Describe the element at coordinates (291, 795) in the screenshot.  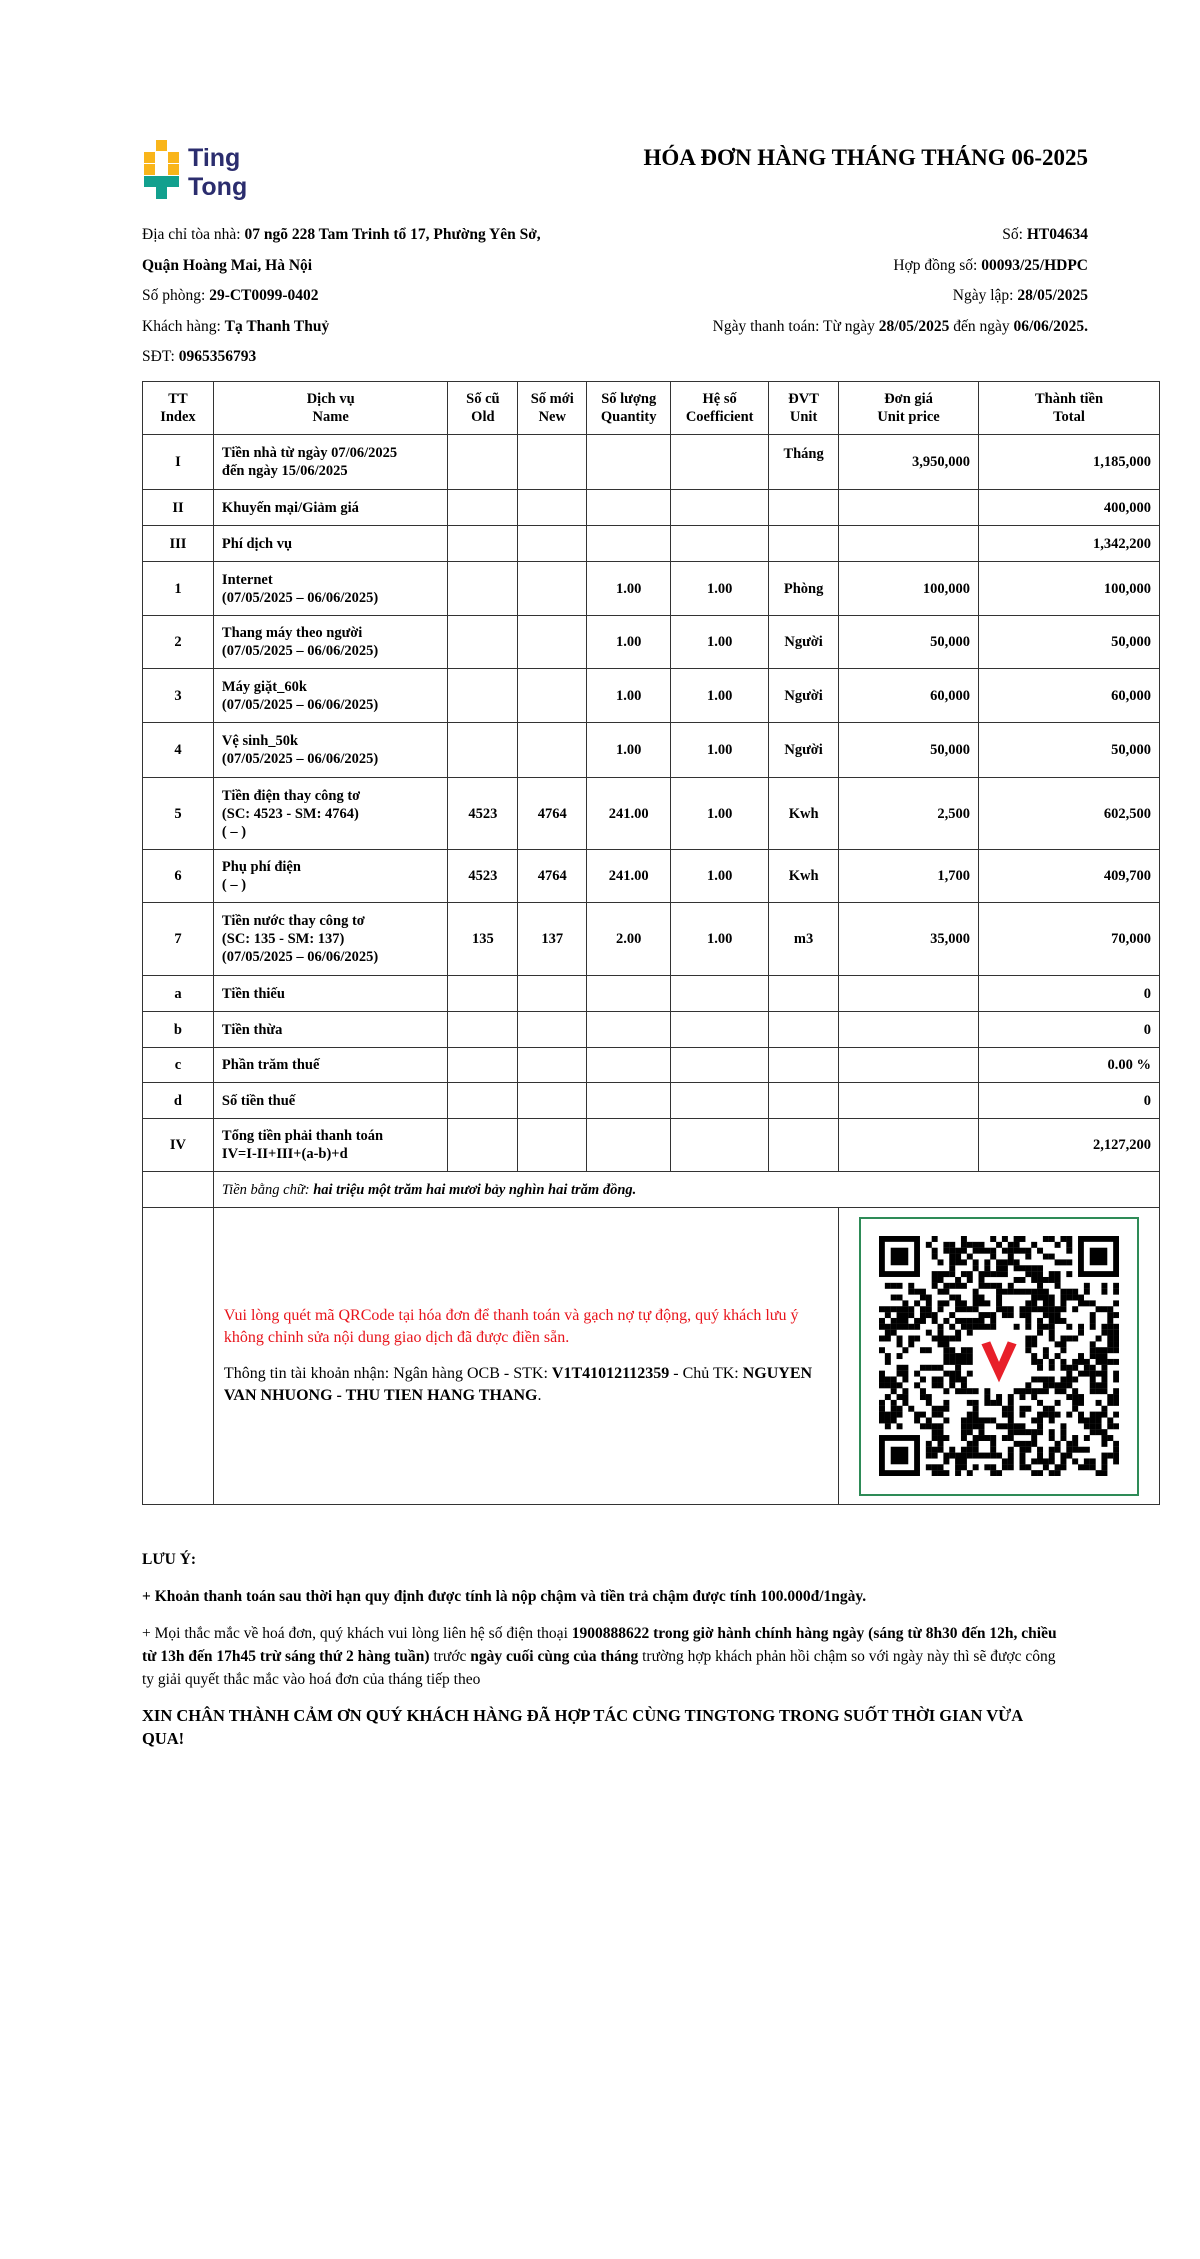
I see `service-name-line: Tiền điện thay công tơ` at that location.